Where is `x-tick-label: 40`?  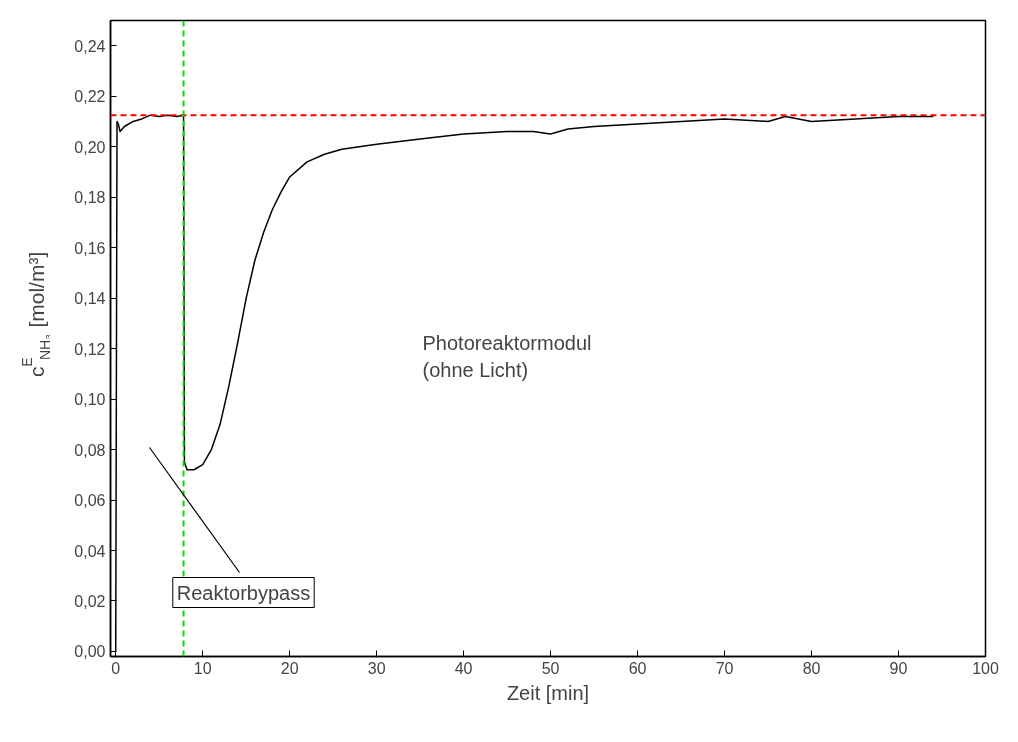
x-tick-label: 40 is located at coordinates (463, 668).